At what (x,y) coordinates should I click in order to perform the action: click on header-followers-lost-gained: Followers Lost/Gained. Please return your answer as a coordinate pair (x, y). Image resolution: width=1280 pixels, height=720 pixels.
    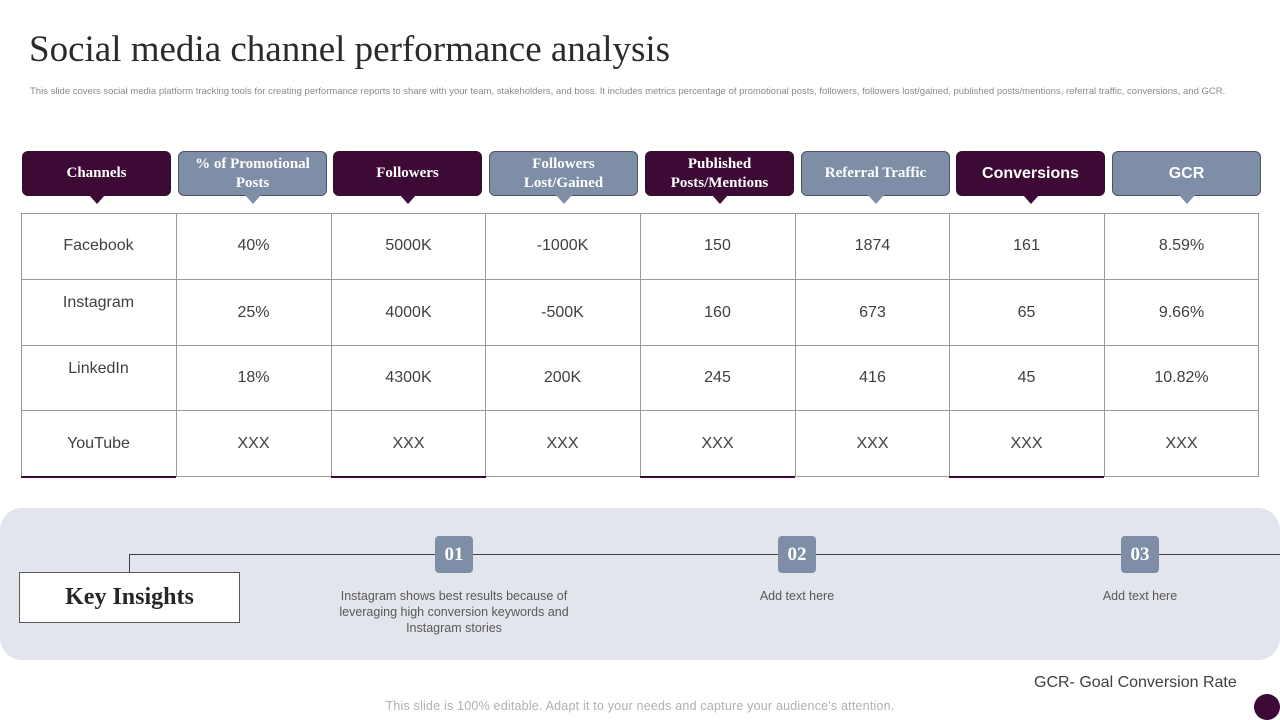
    Looking at the image, I should click on (563, 177).